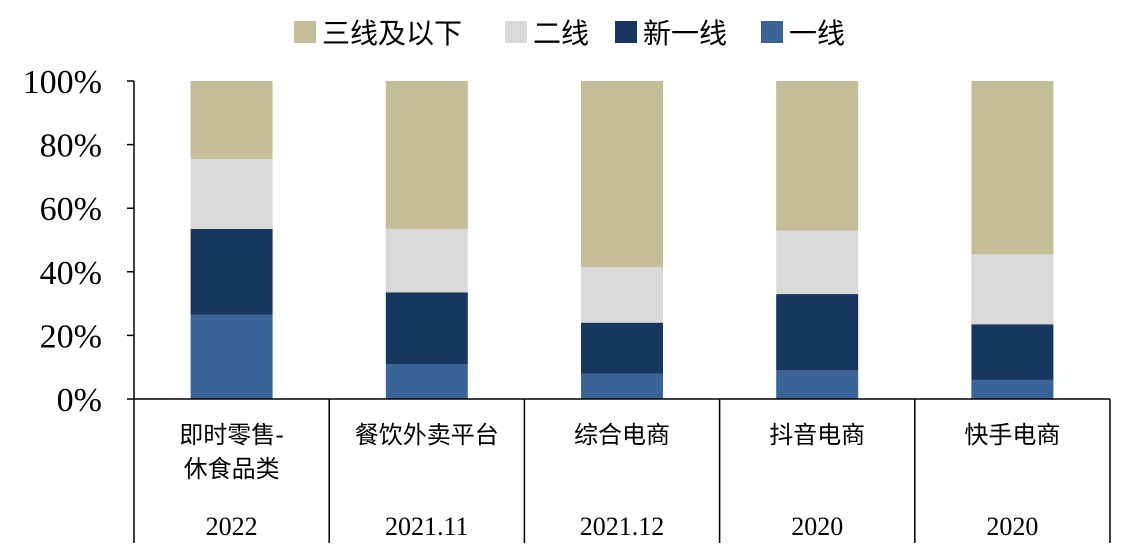  Describe the element at coordinates (392, 33) in the screenshot. I see `legend-label-0: 三线及以下` at that location.